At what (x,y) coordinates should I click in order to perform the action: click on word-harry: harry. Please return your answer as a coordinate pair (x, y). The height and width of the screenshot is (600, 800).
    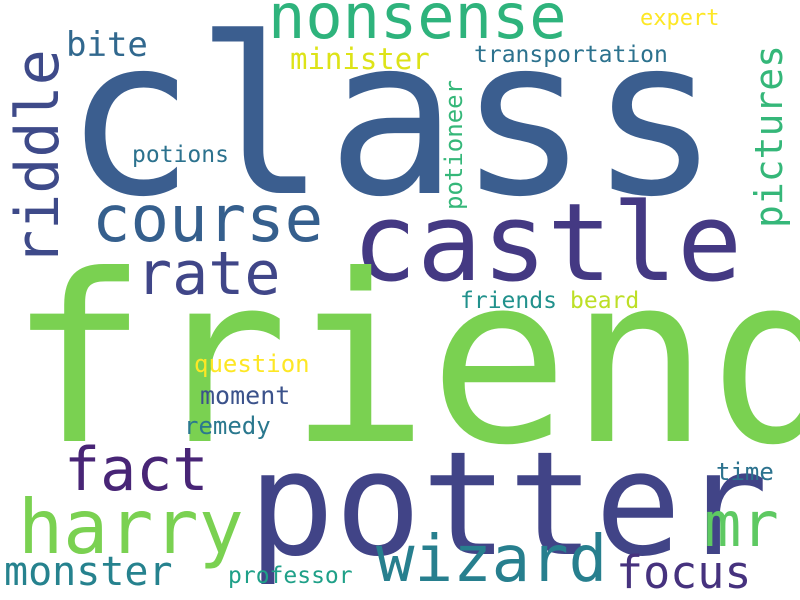
    Looking at the image, I should click on (131, 527).